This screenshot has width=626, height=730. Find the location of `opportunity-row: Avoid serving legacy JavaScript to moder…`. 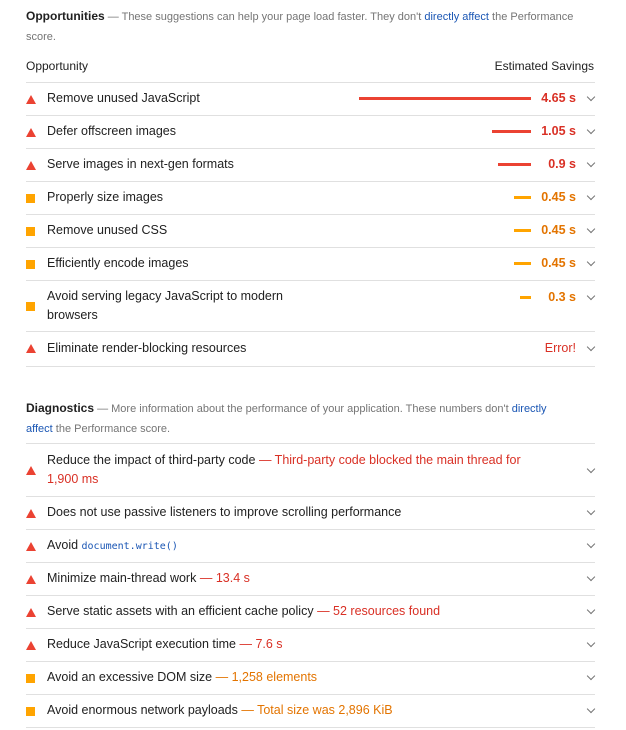

opportunity-row: Avoid serving legacy JavaScript to moder… is located at coordinates (311, 306).